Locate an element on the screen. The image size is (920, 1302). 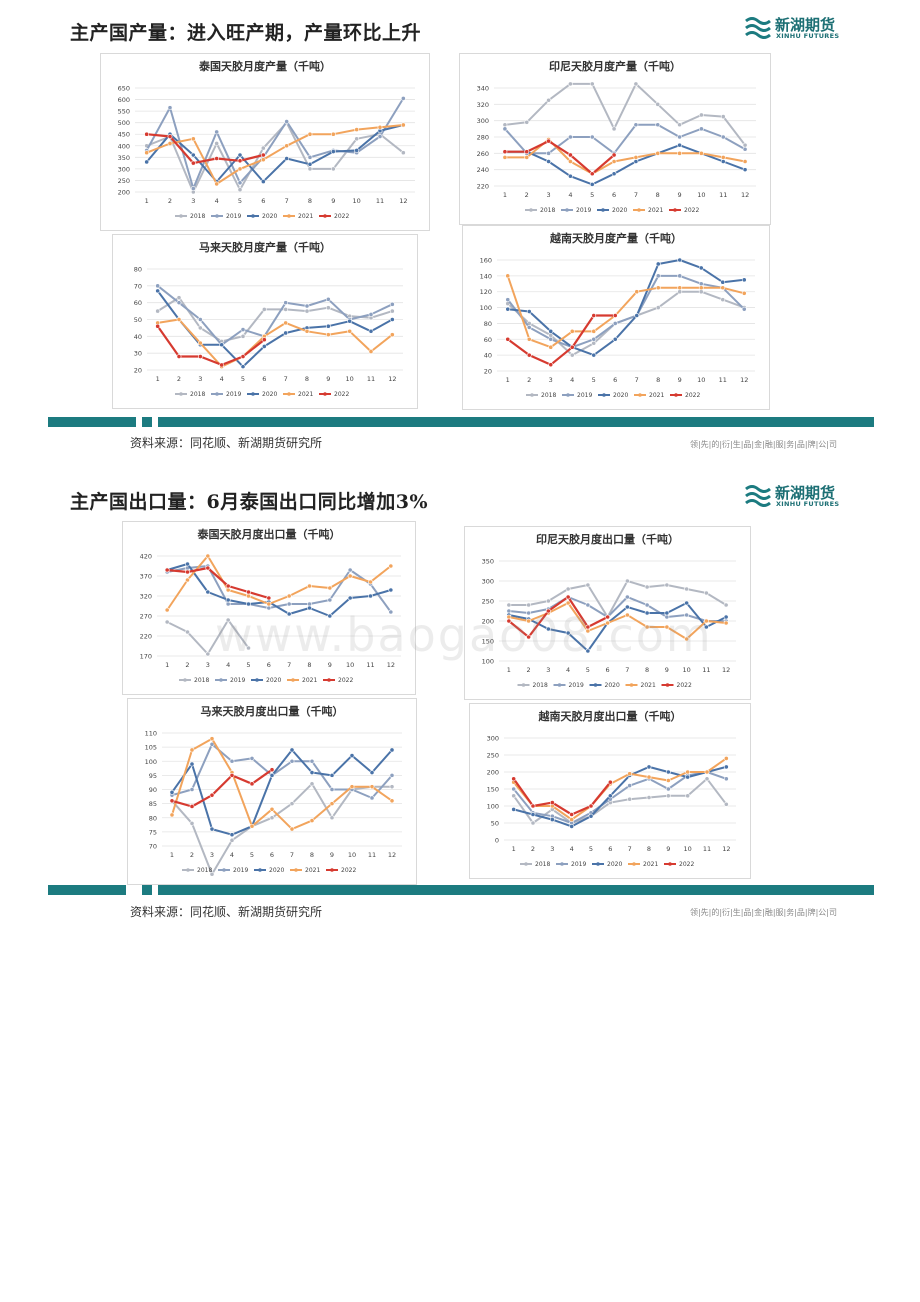
slogan-2: 领|先|的|衍|生|品|金|融|服|务|品|牌|公|司 is located at coordinates (763, 912).